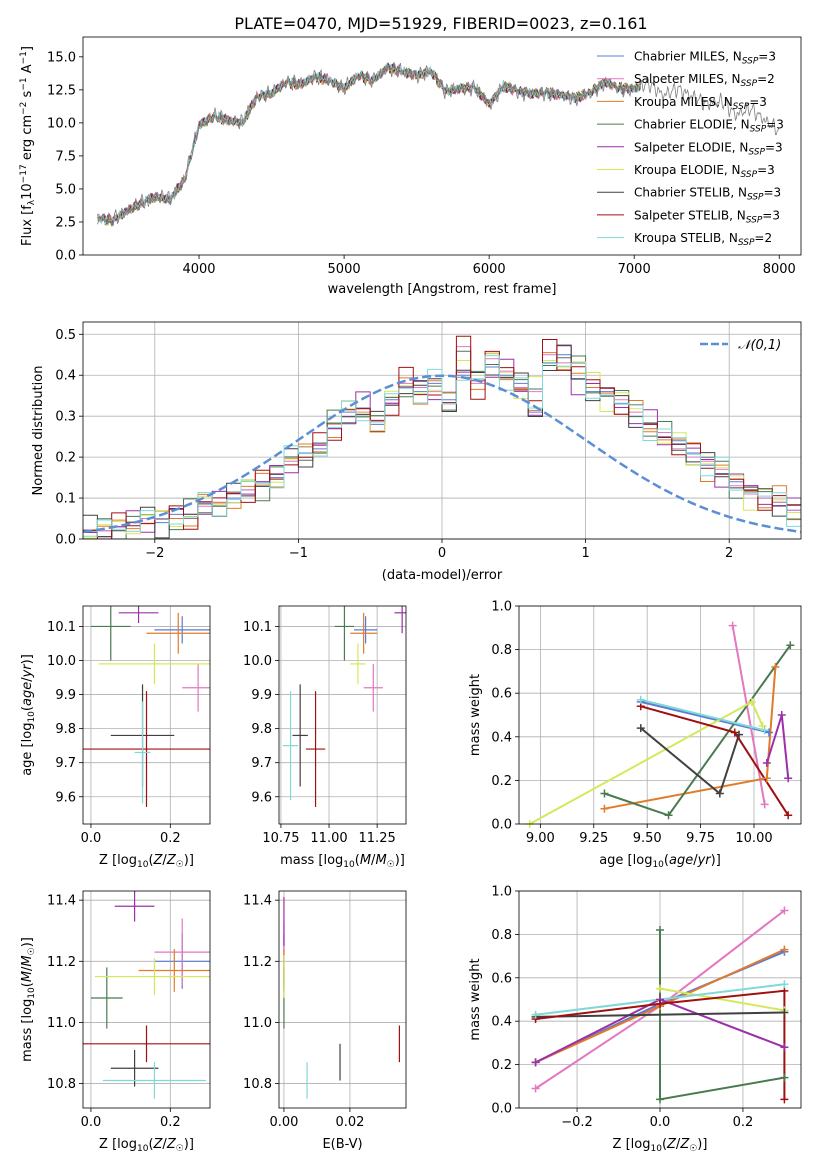  Describe the element at coordinates (700, 838) in the screenshot. I see `x-tick-label: 9.75` at that location.